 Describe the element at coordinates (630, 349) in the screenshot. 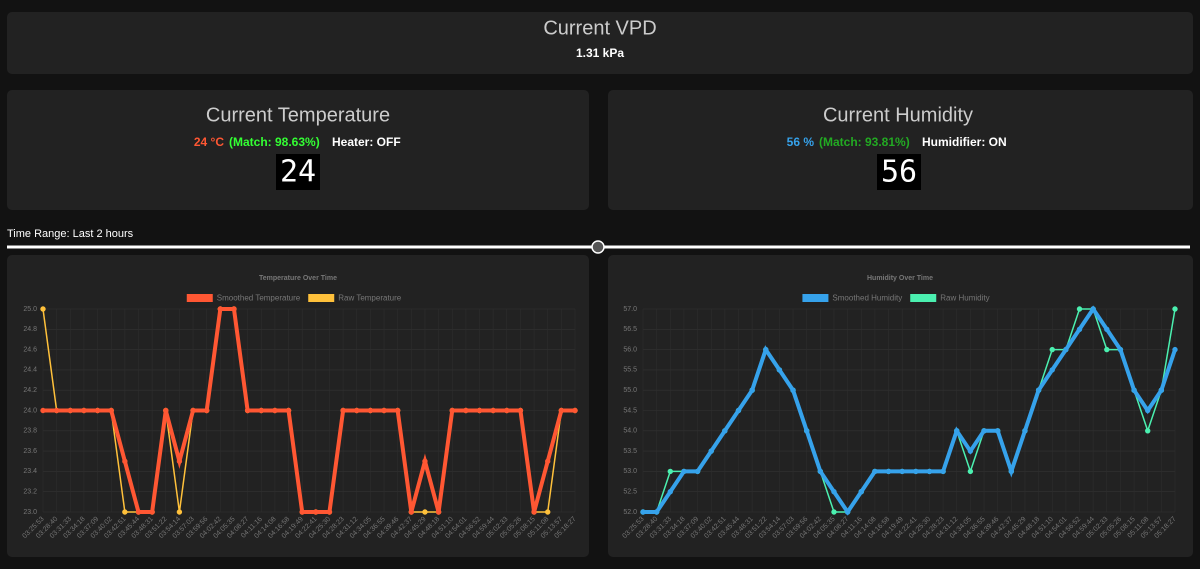

I see `y-tick-label: 56.0` at that location.